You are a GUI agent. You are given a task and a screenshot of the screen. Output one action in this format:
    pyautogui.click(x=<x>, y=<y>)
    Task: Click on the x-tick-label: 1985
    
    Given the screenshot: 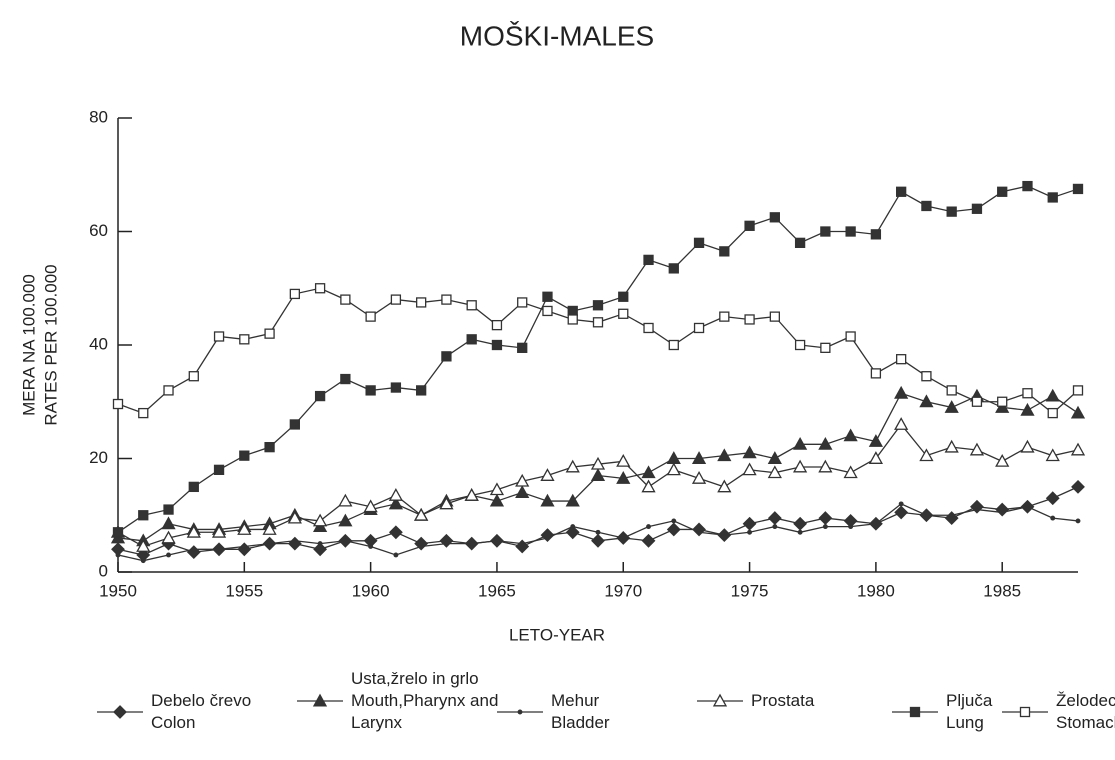 What is the action you would take?
    pyautogui.click(x=1002, y=590)
    